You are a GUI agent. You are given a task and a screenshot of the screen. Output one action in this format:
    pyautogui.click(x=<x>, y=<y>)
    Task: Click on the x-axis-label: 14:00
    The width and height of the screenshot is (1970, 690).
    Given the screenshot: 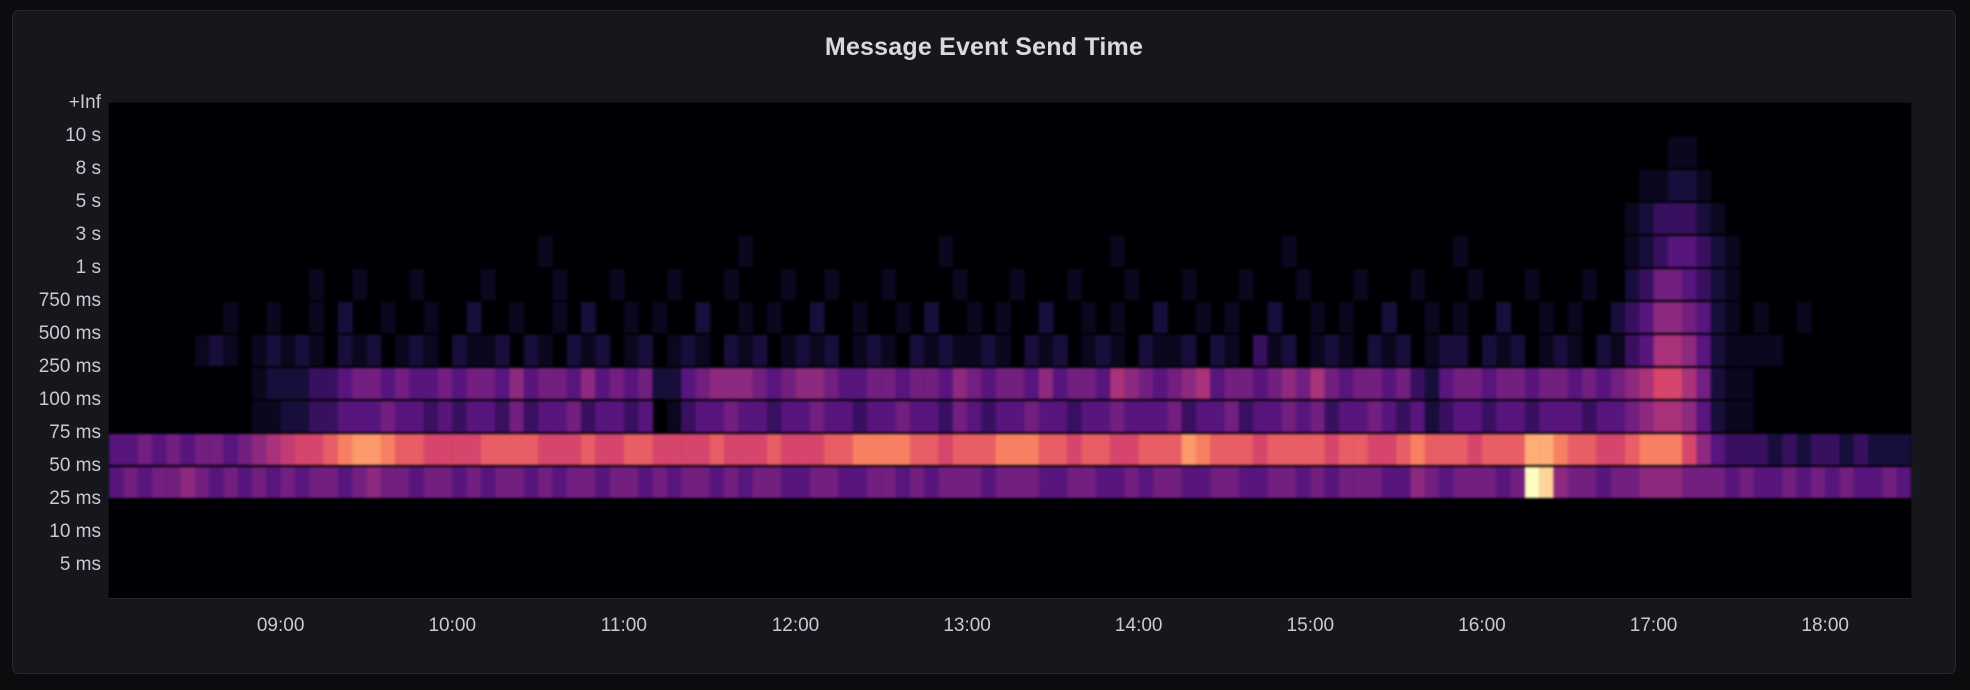 What is the action you would take?
    pyautogui.click(x=1138, y=625)
    